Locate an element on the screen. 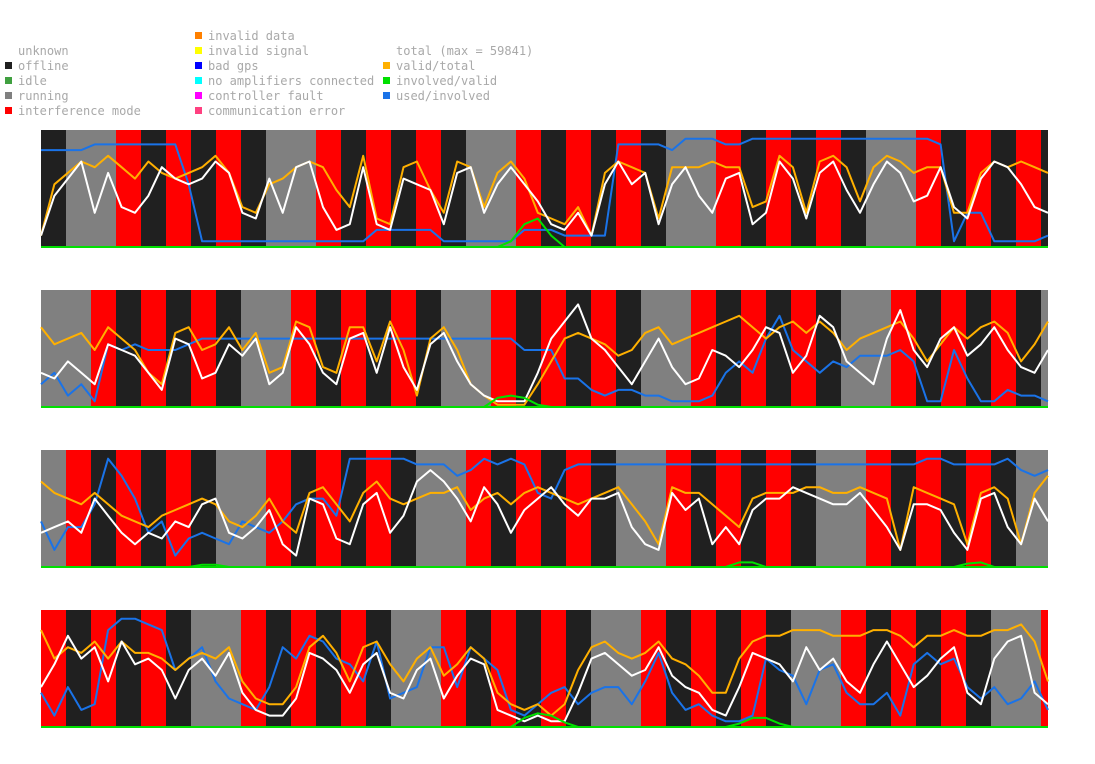 The image size is (1095, 764). series-line-used-involved is located at coordinates (544, 507).